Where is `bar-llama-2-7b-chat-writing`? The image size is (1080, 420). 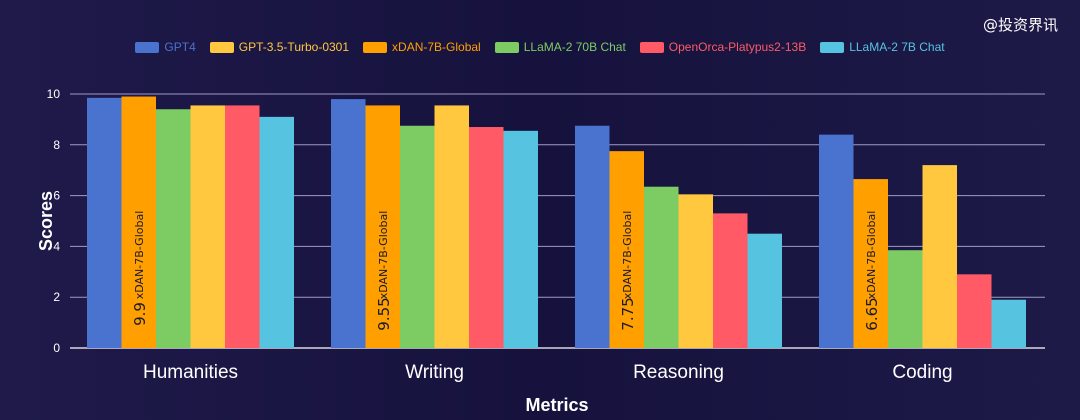 bar-llama-2-7b-chat-writing is located at coordinates (520, 239).